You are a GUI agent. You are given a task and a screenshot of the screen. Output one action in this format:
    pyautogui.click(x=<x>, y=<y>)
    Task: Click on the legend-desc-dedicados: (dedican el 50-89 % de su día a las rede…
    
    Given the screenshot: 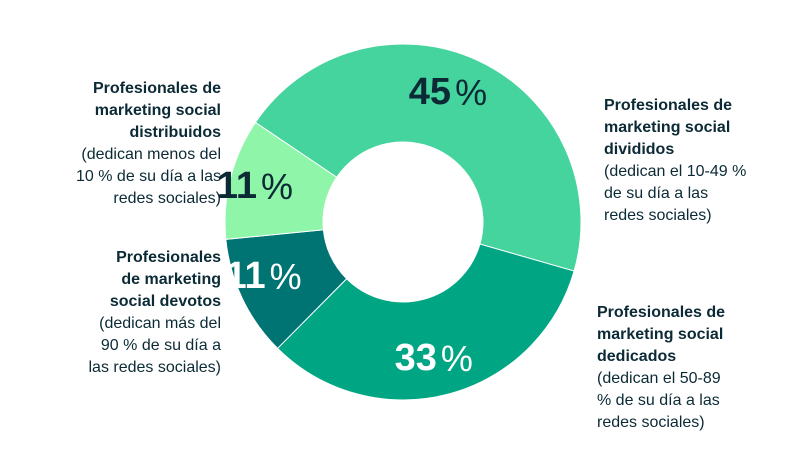 What is the action you would take?
    pyautogui.click(x=659, y=400)
    